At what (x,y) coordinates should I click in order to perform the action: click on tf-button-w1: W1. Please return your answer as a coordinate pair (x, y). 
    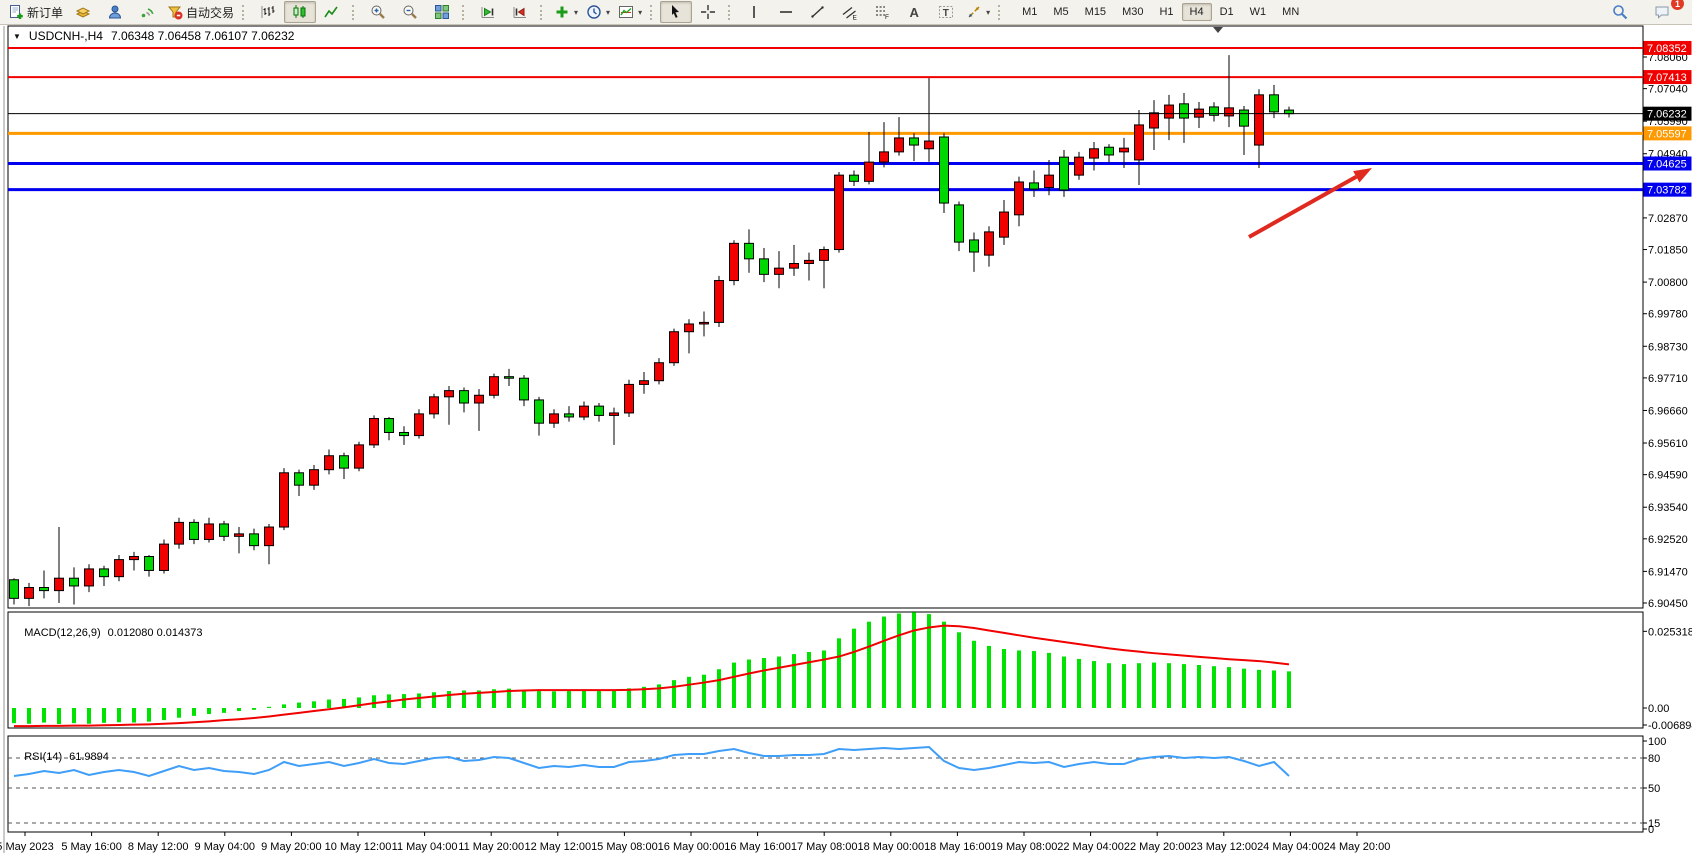
    Looking at the image, I should click on (1258, 12).